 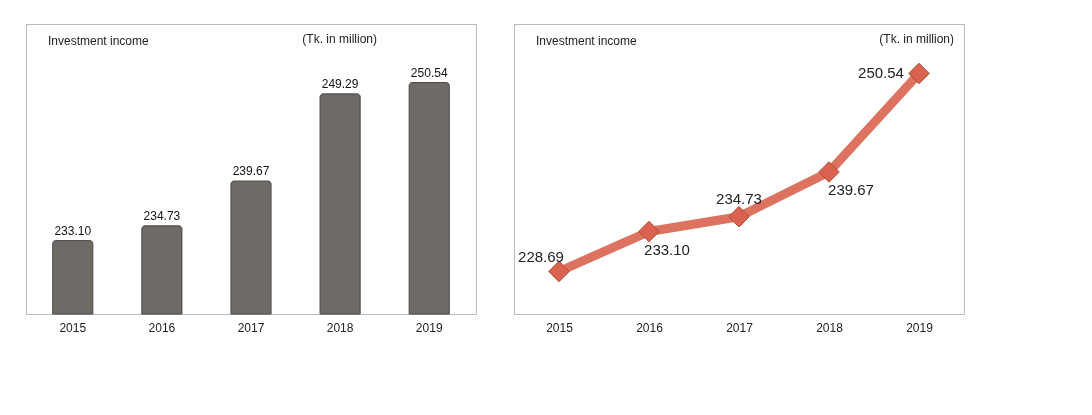 What do you see at coordinates (340, 83) in the screenshot?
I see `data-label: 249.29` at bounding box center [340, 83].